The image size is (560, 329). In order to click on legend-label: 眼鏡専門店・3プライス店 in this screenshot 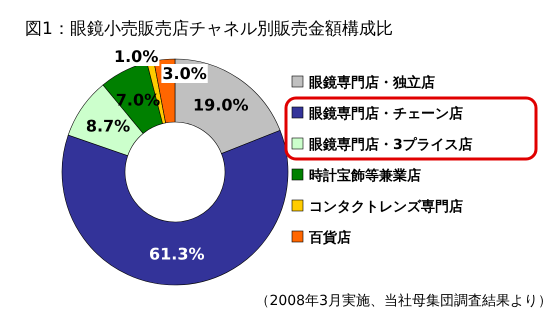, I will do `click(391, 144)`.